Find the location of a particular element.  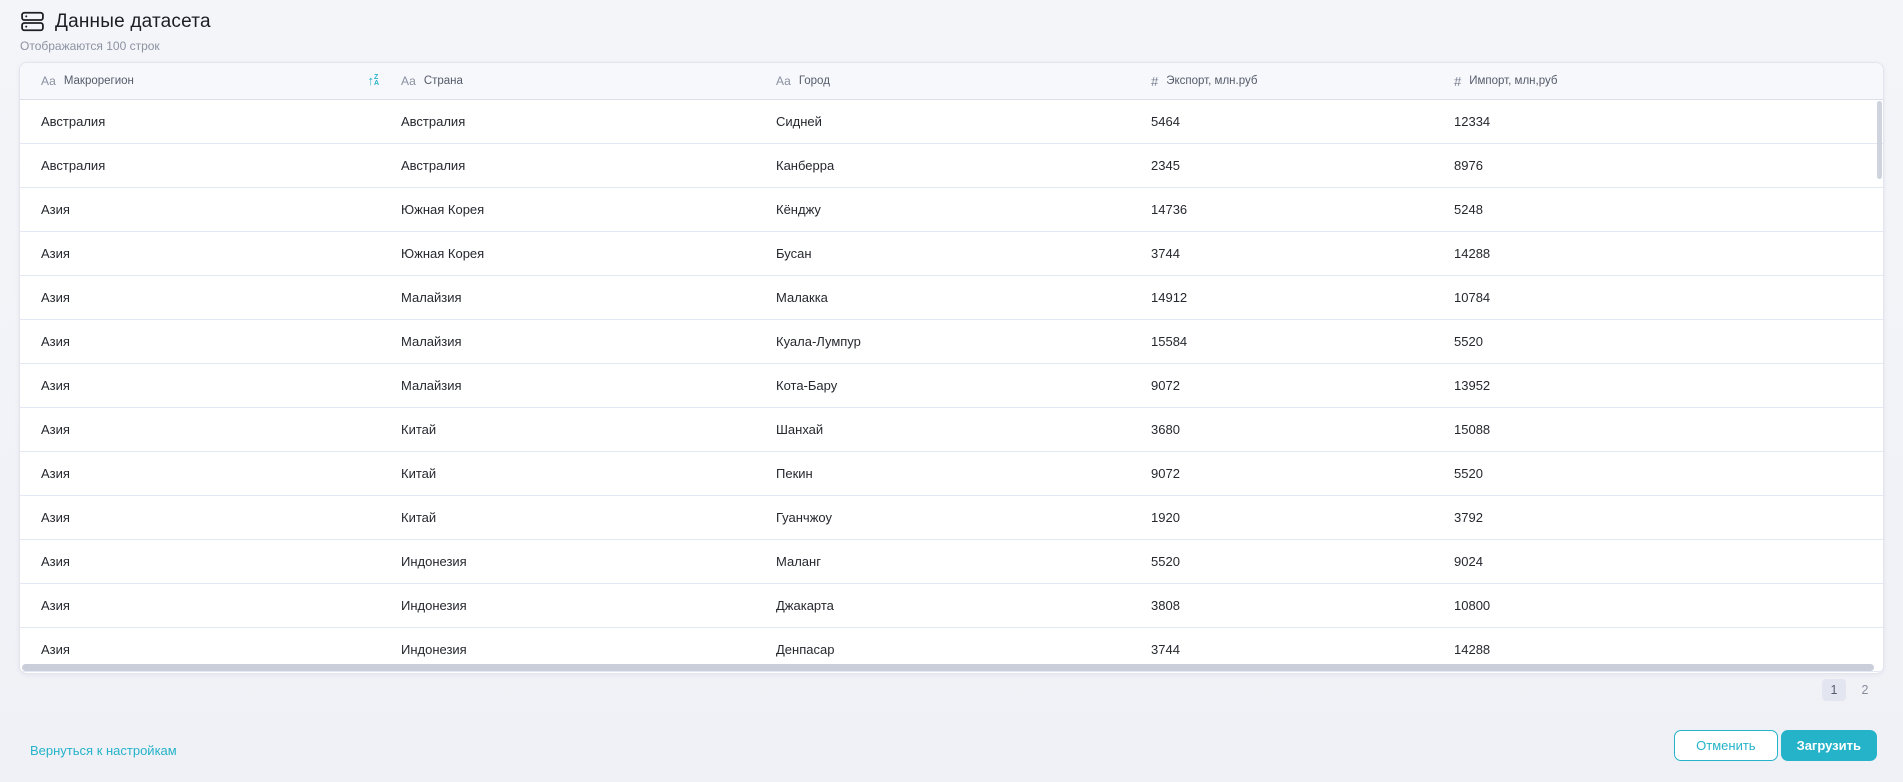

sort-letter-z: Z is located at coordinates (376, 77).